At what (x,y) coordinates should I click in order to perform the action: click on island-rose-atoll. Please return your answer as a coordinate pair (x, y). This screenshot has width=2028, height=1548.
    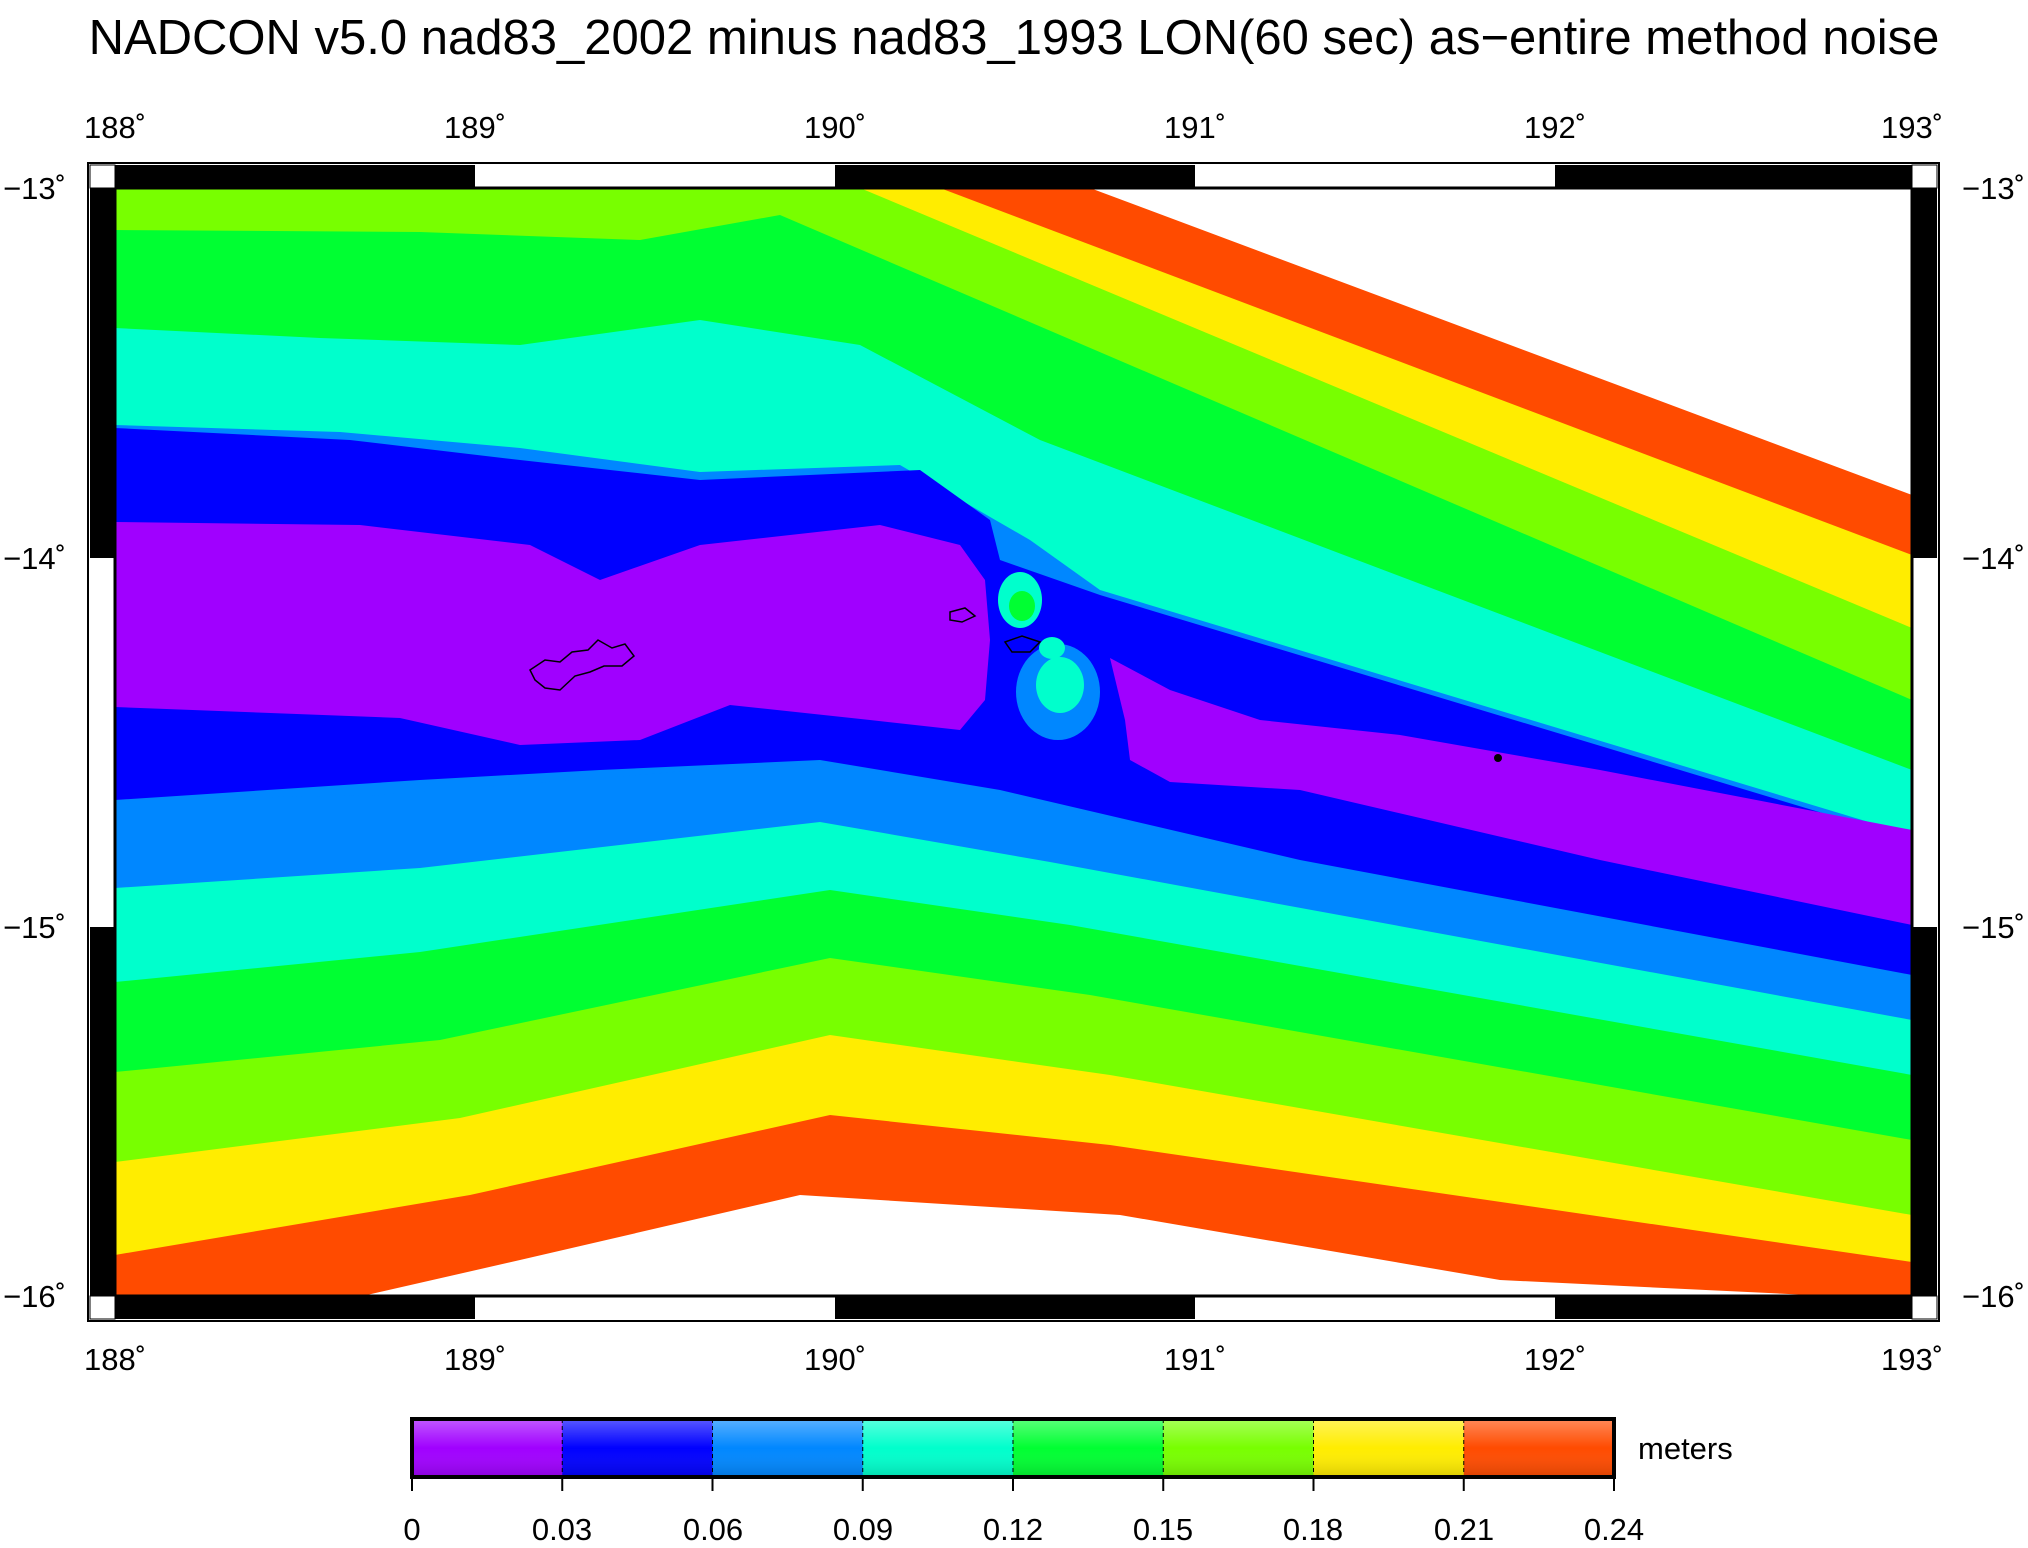
    Looking at the image, I should click on (1498, 758).